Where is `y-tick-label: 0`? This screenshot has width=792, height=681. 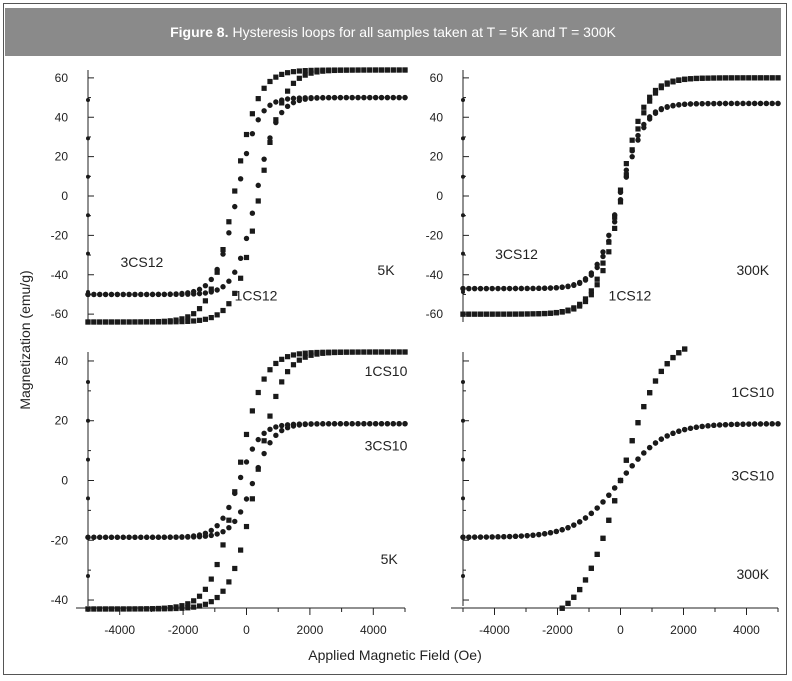 y-tick-label: 0 is located at coordinates (439, 196).